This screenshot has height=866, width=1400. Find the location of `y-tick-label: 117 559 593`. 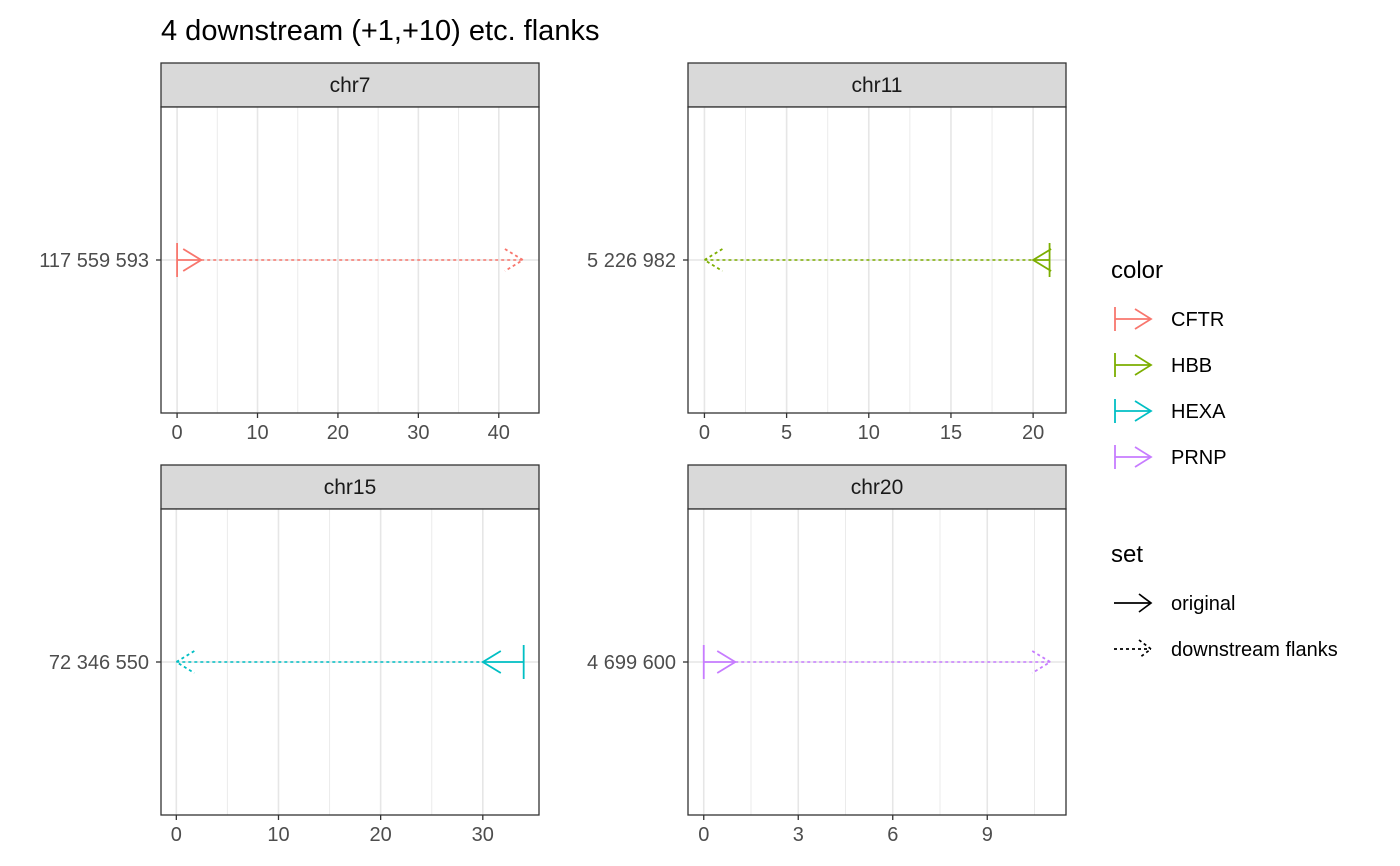

y-tick-label: 117 559 593 is located at coordinates (94, 261).